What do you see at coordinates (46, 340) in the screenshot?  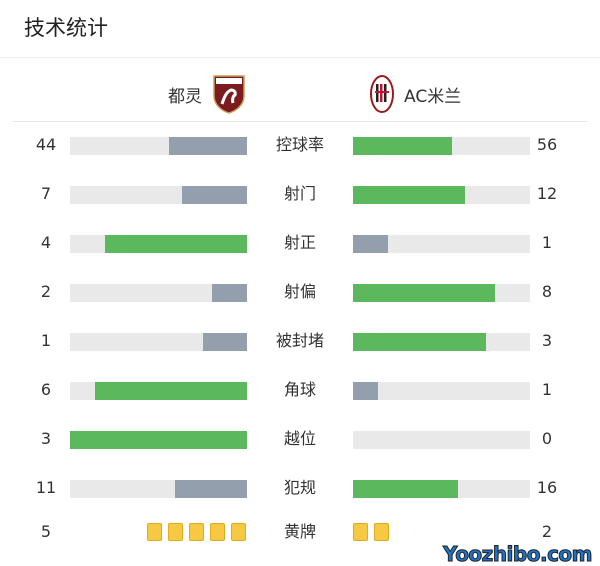 I see `home-value: 1` at bounding box center [46, 340].